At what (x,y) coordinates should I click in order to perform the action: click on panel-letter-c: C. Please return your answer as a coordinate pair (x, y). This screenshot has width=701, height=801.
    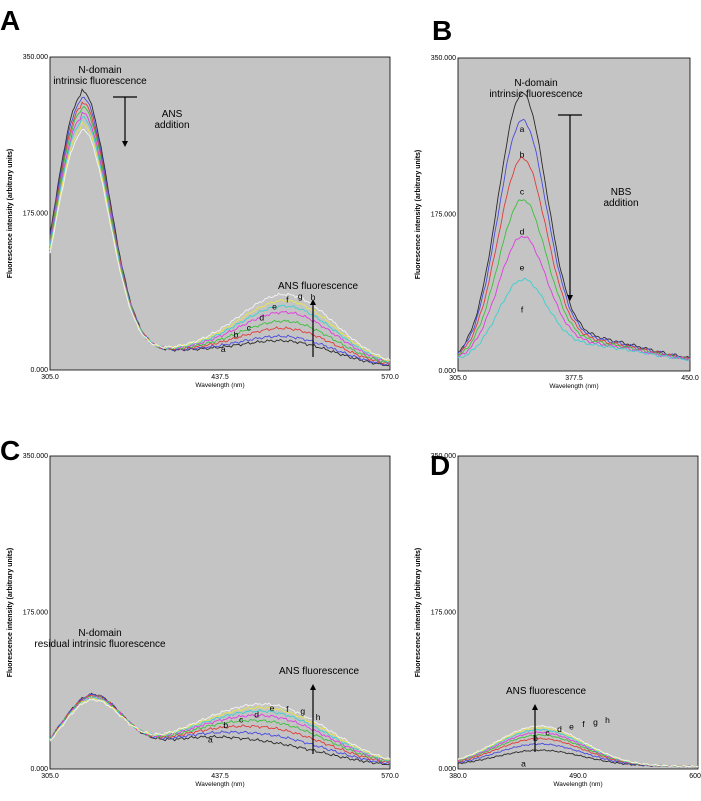
    Looking at the image, I should click on (10, 450).